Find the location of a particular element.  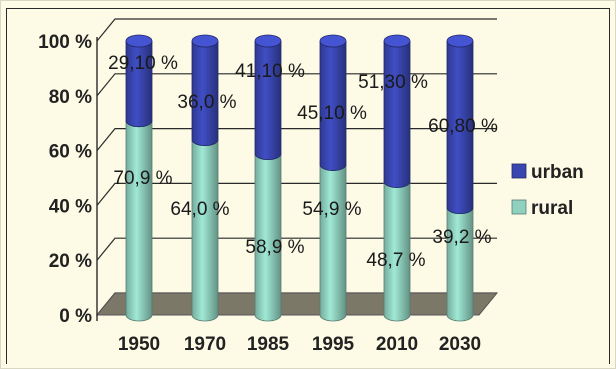

bar-rural-1950 is located at coordinates (139, 221).